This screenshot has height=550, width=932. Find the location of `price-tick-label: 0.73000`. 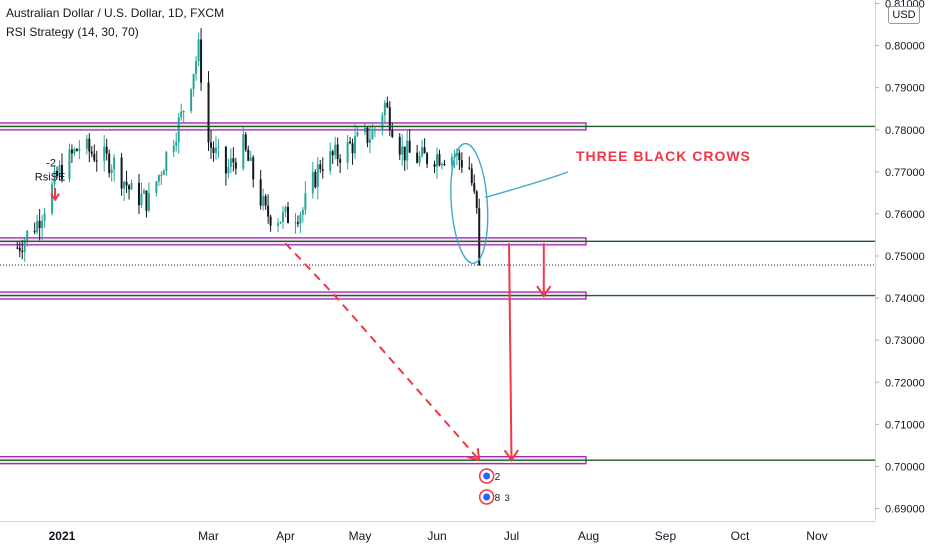

price-tick-label: 0.73000 is located at coordinates (905, 341).